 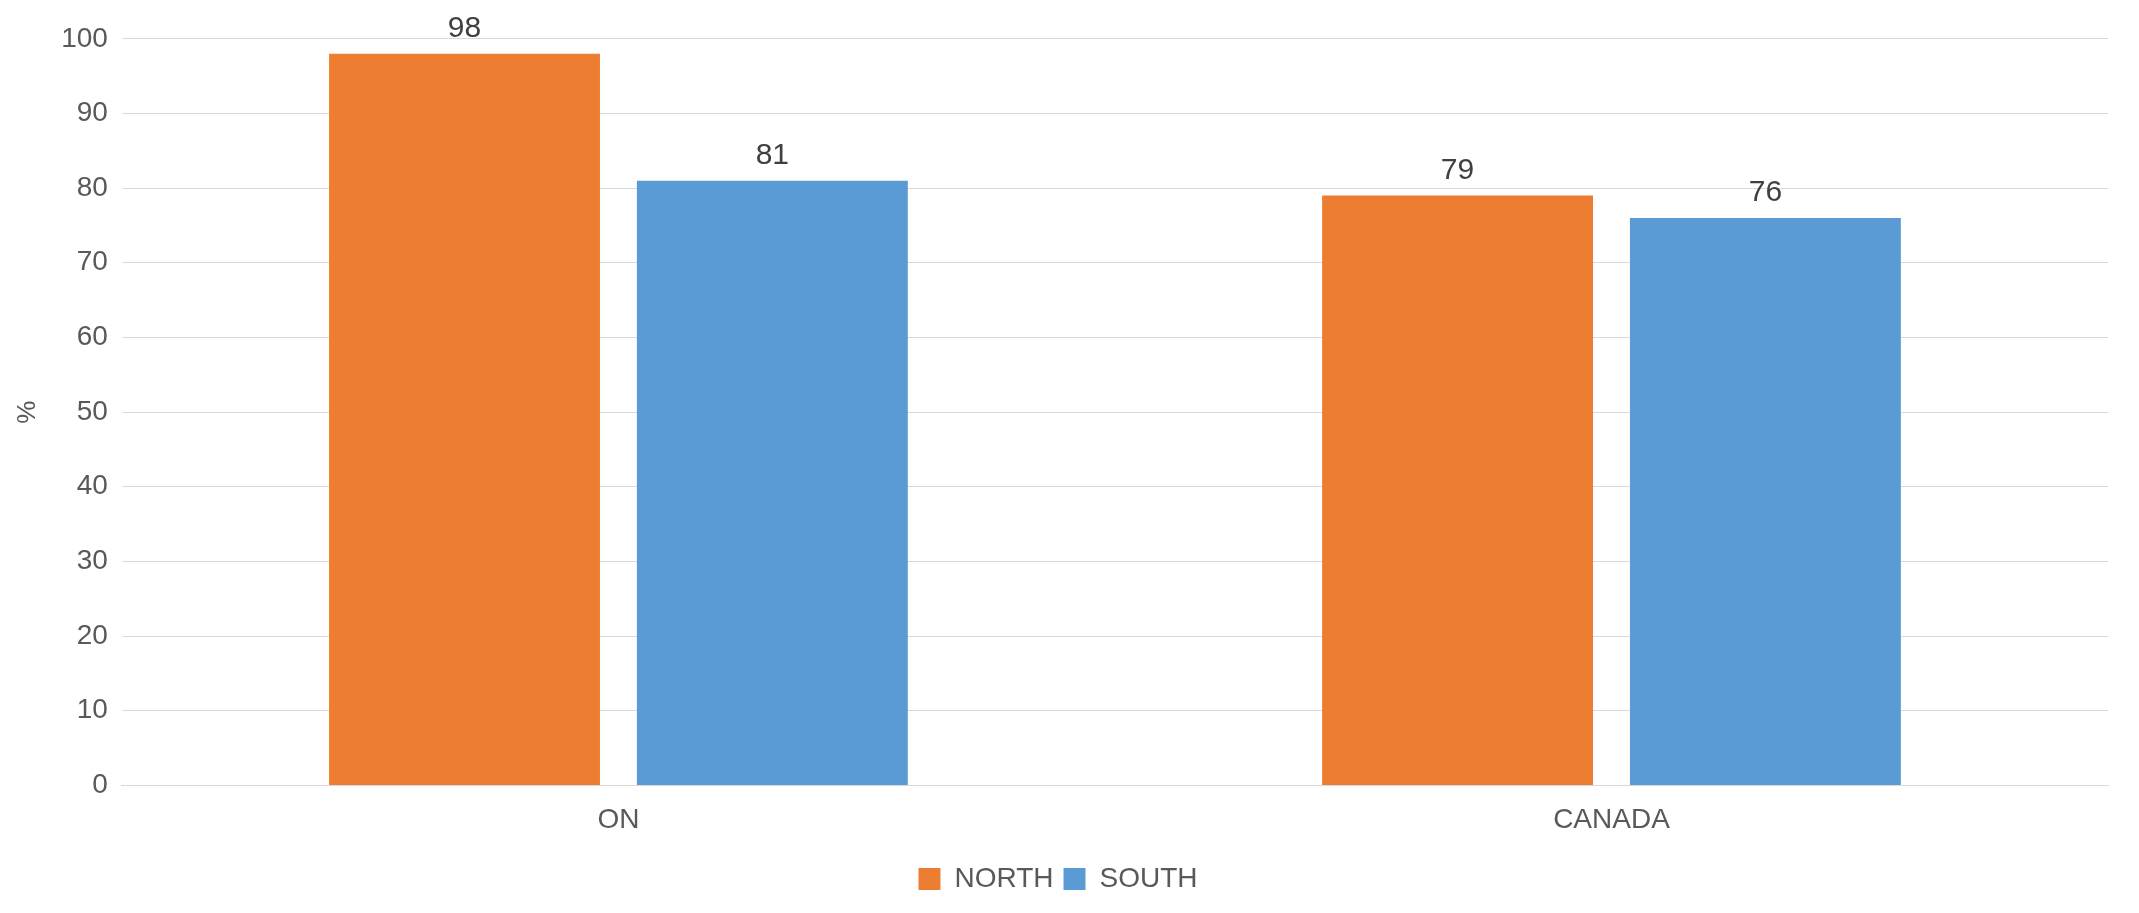 What do you see at coordinates (1148, 877) in the screenshot?
I see `legend-label: SOUTH` at bounding box center [1148, 877].